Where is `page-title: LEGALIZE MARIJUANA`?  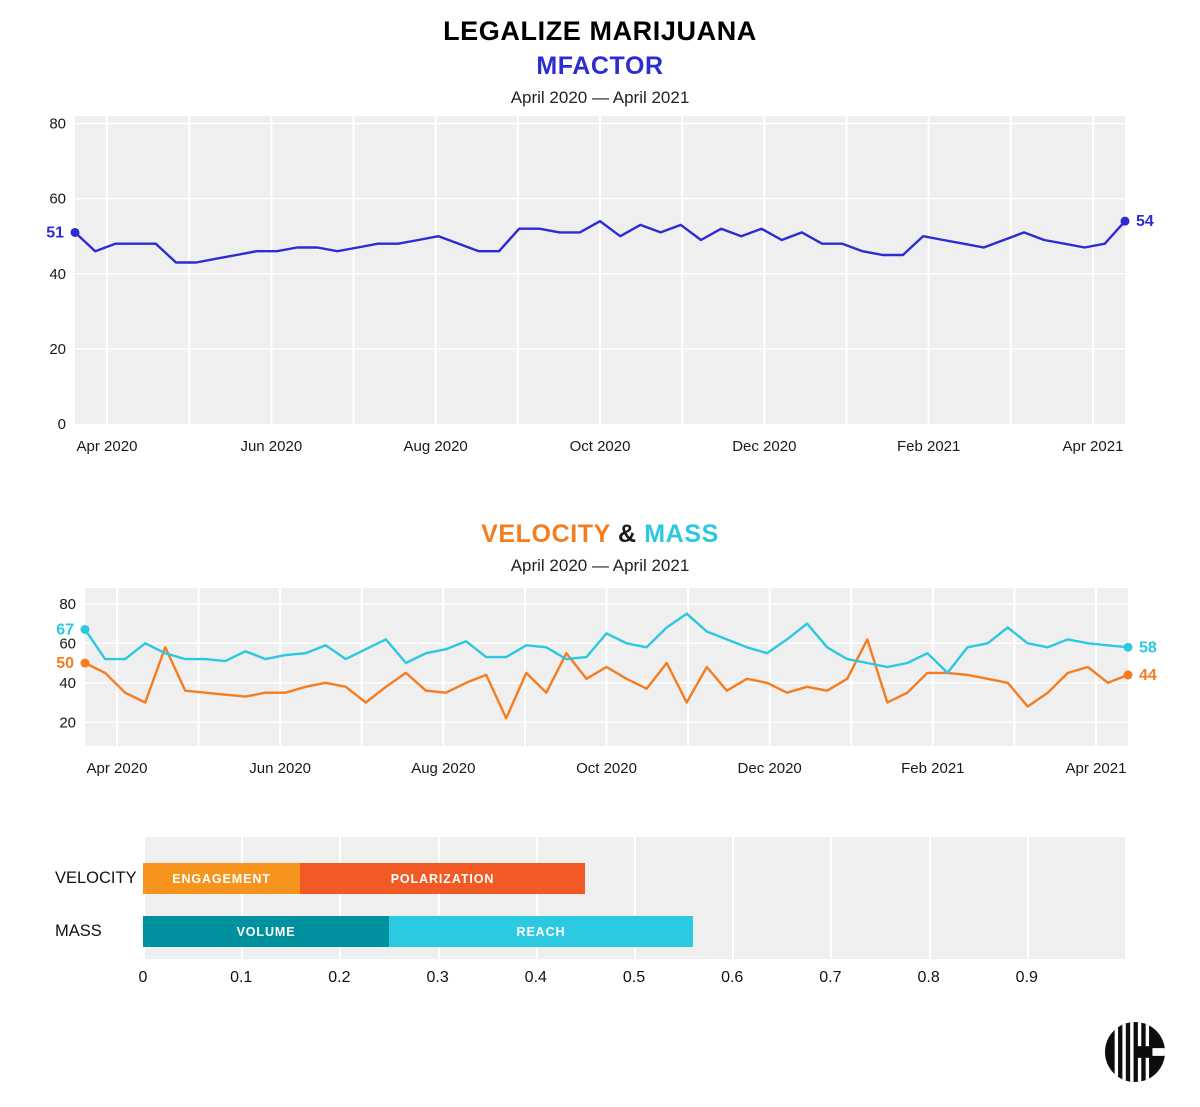 page-title: LEGALIZE MARIJUANA is located at coordinates (600, 31).